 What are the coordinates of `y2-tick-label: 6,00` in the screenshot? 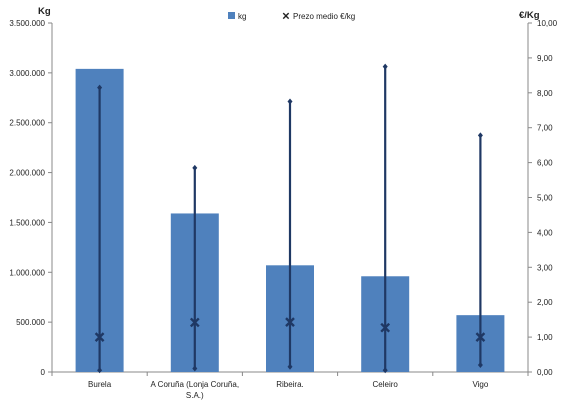 It's located at (545, 163).